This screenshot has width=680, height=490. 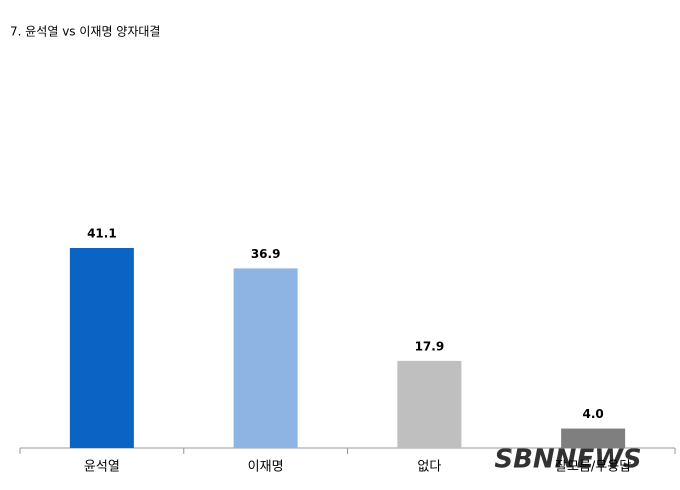 I want to click on x-tick-label: 윤석열, so click(x=102, y=467).